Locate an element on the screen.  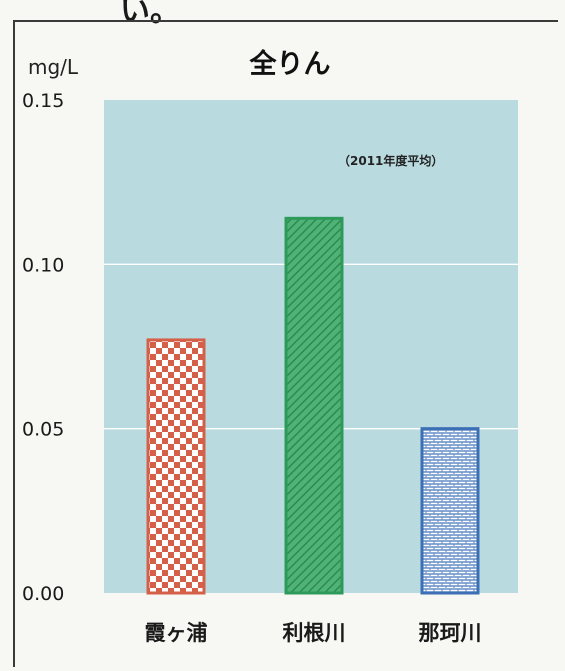
header-text-fragment: い。 is located at coordinates (150, 14).